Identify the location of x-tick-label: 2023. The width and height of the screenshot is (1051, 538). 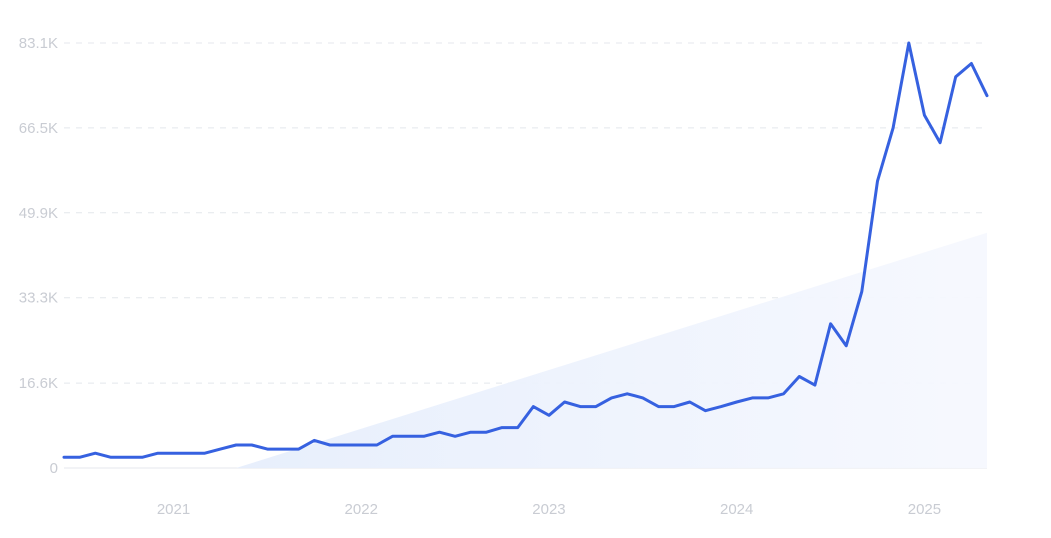
(548, 509).